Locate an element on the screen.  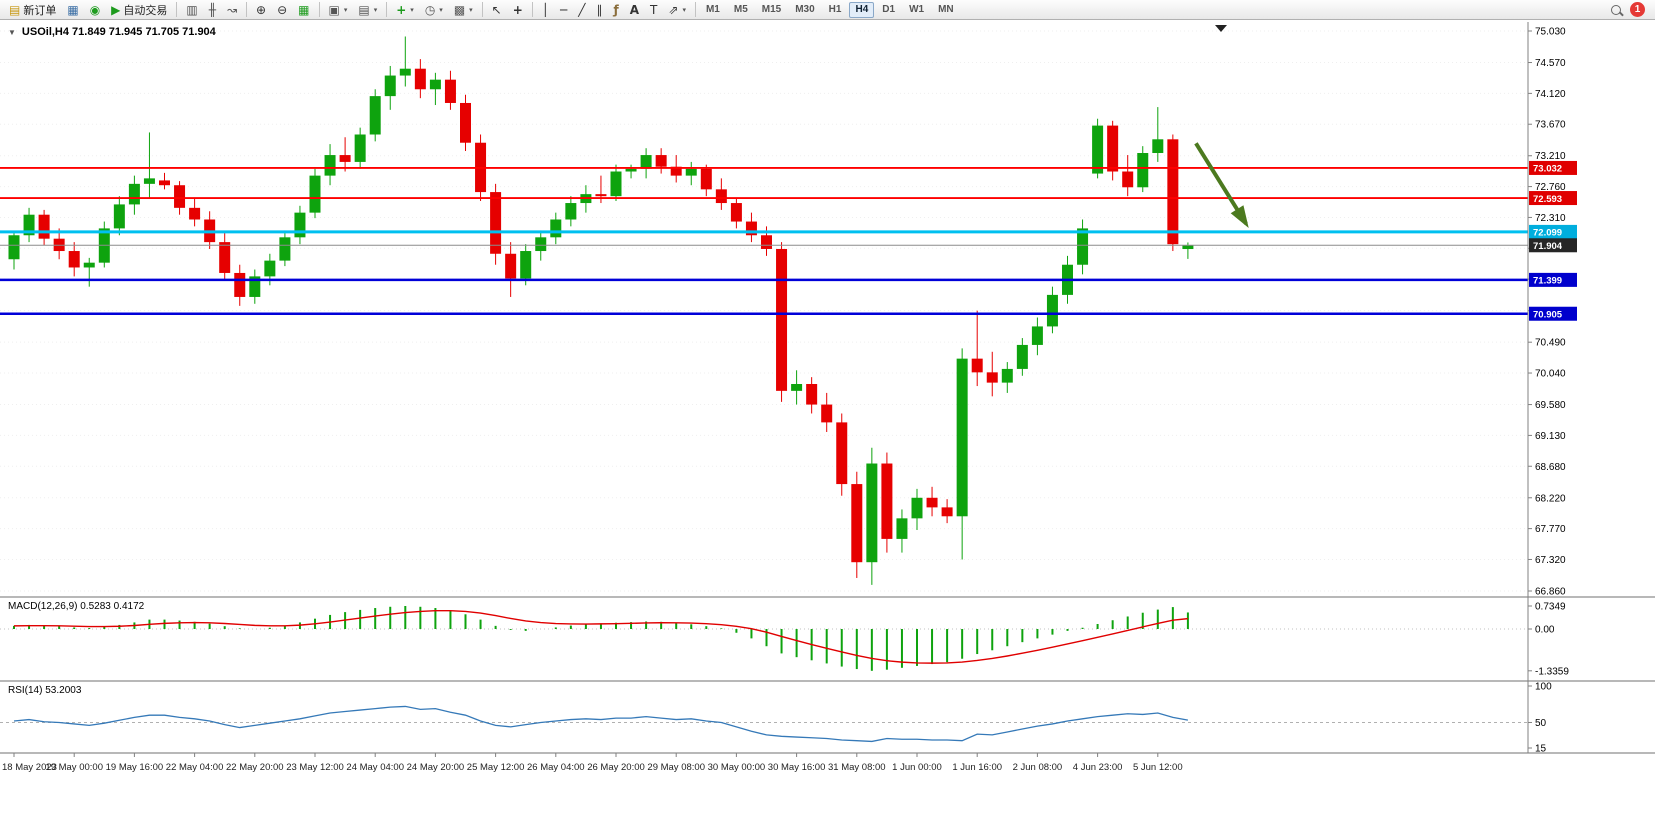
timeframe-button-m5: M5 is located at coordinates (741, 10).